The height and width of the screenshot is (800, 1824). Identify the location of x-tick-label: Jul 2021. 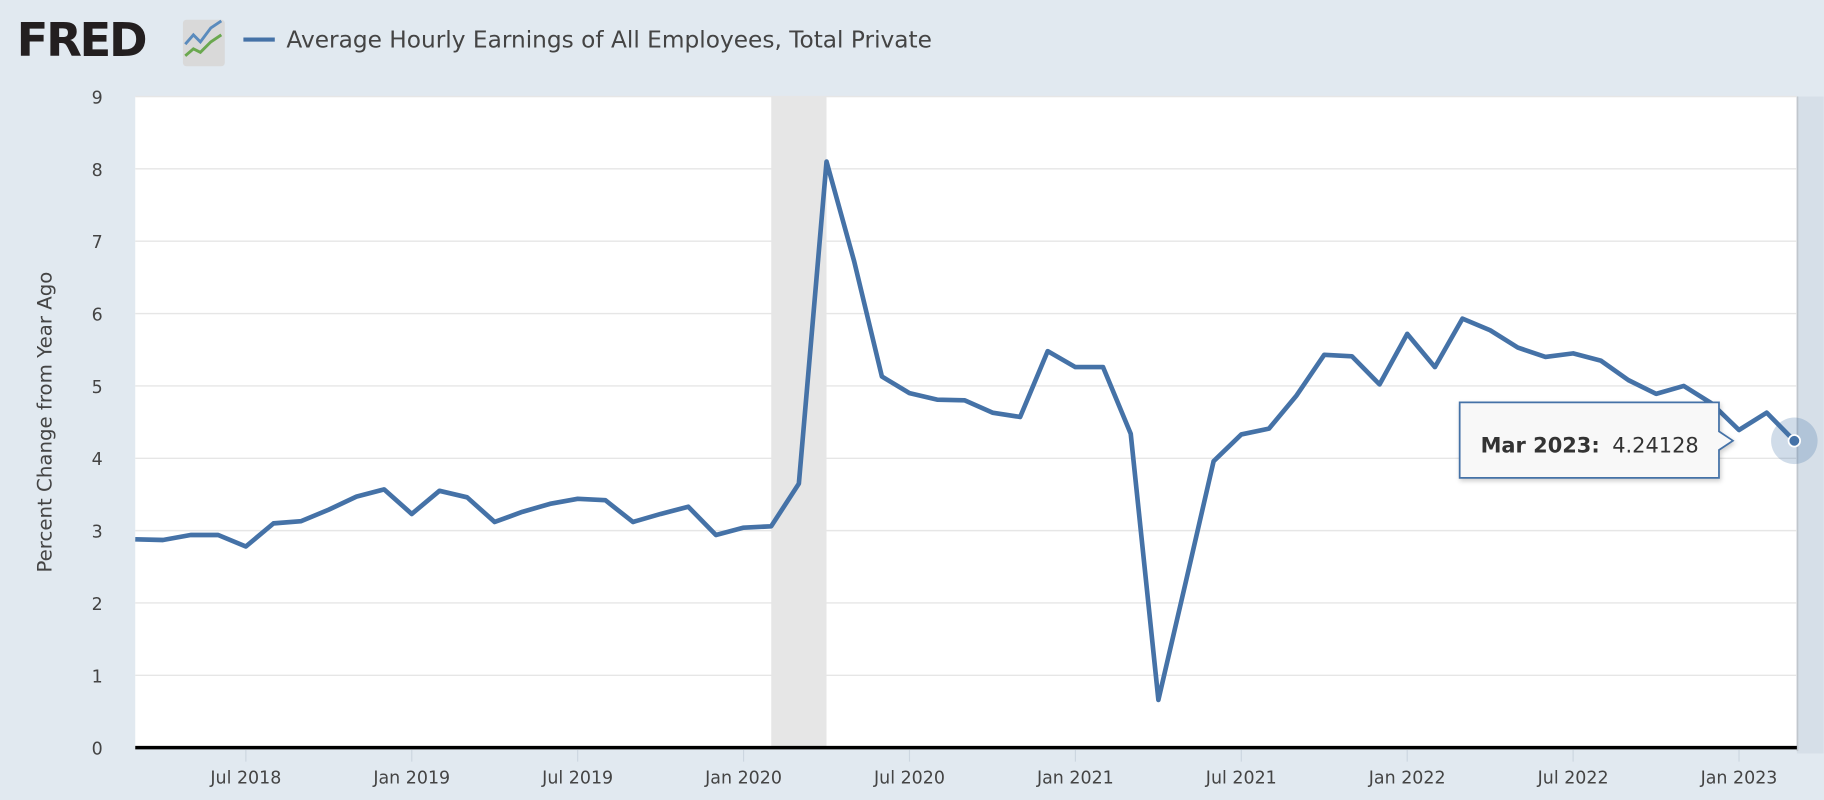
(1241, 779).